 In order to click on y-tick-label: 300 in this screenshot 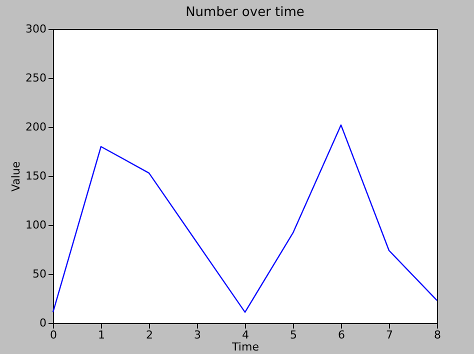, I will do `click(36, 29)`.